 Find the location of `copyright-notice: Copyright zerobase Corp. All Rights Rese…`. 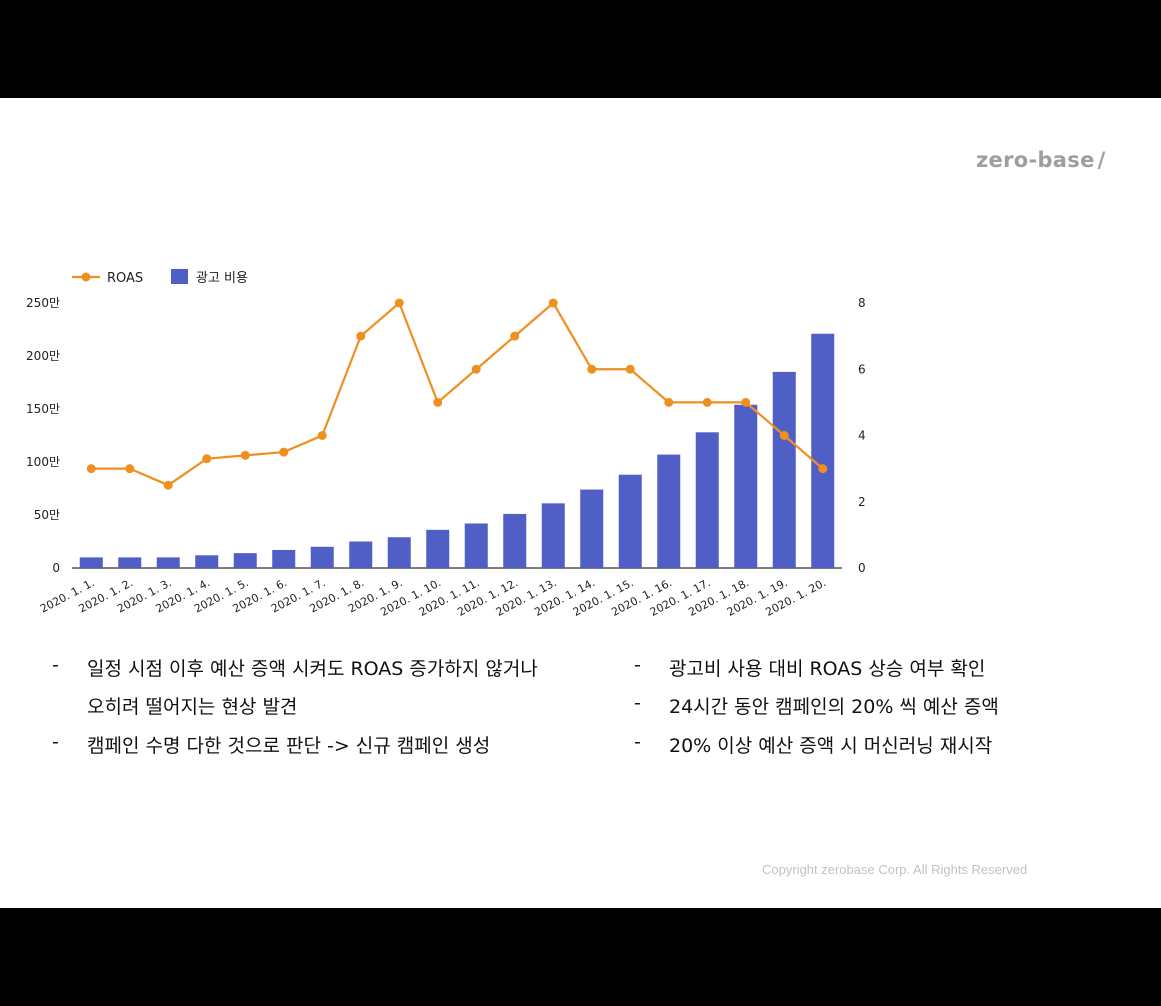

copyright-notice: Copyright zerobase Corp. All Rights Rese… is located at coordinates (895, 869).